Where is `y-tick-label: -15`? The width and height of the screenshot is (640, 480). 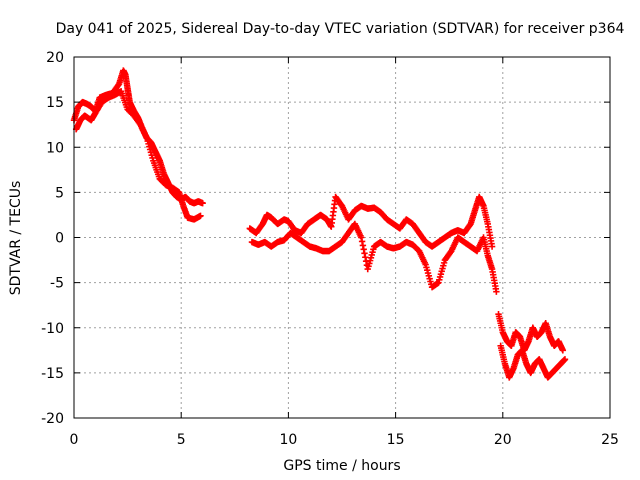 y-tick-label: -15 is located at coordinates (52, 374).